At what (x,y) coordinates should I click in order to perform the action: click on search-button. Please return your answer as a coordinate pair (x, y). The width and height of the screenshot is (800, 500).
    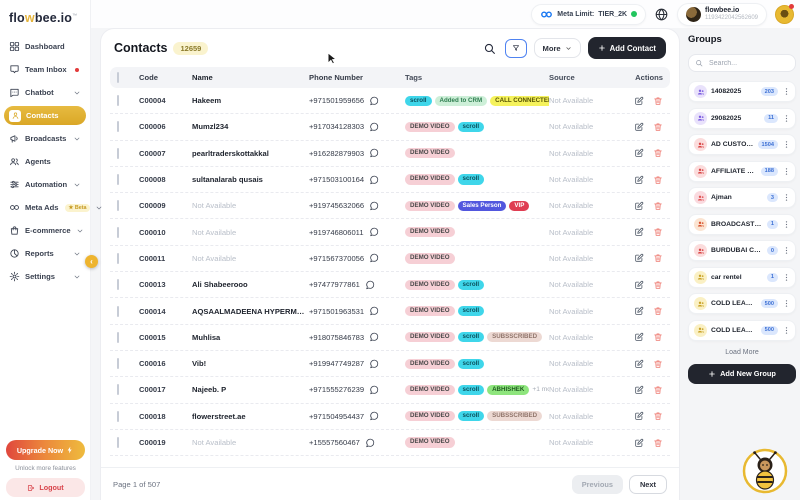
    Looking at the image, I should click on (490, 48).